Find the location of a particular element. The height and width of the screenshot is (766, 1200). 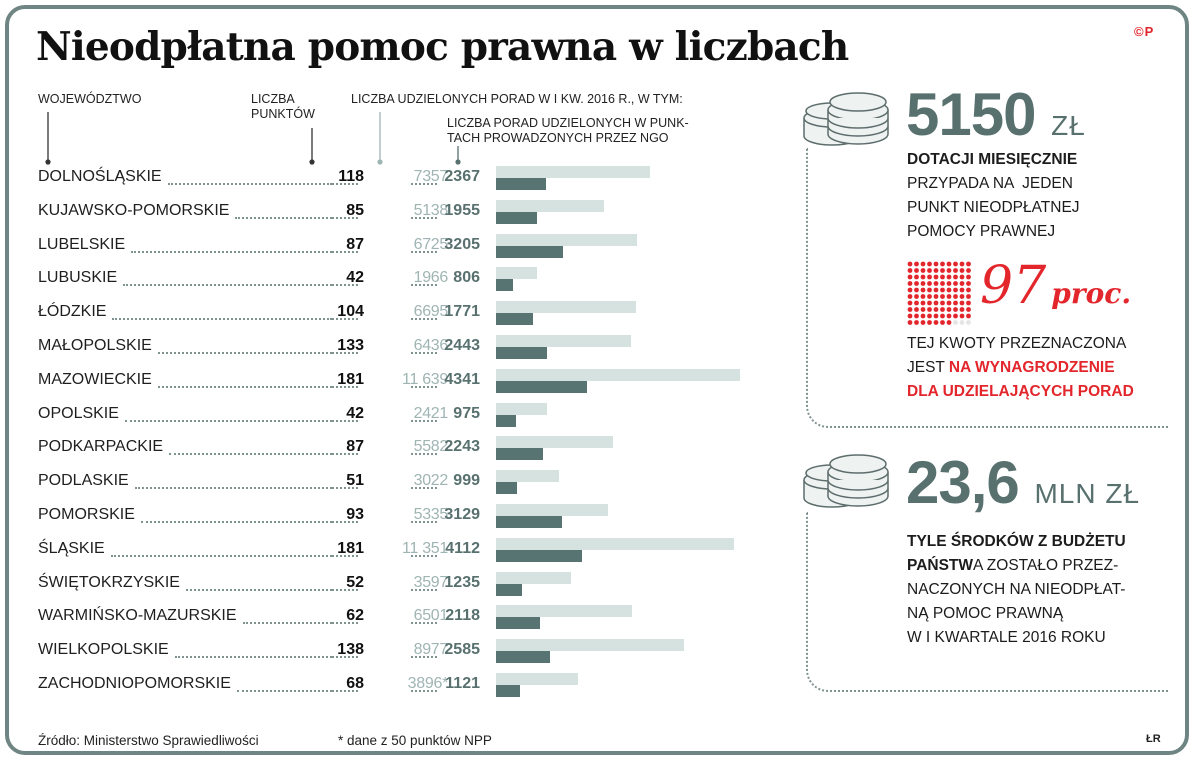

panel2-line2a: PAŃSTW is located at coordinates (940, 565).